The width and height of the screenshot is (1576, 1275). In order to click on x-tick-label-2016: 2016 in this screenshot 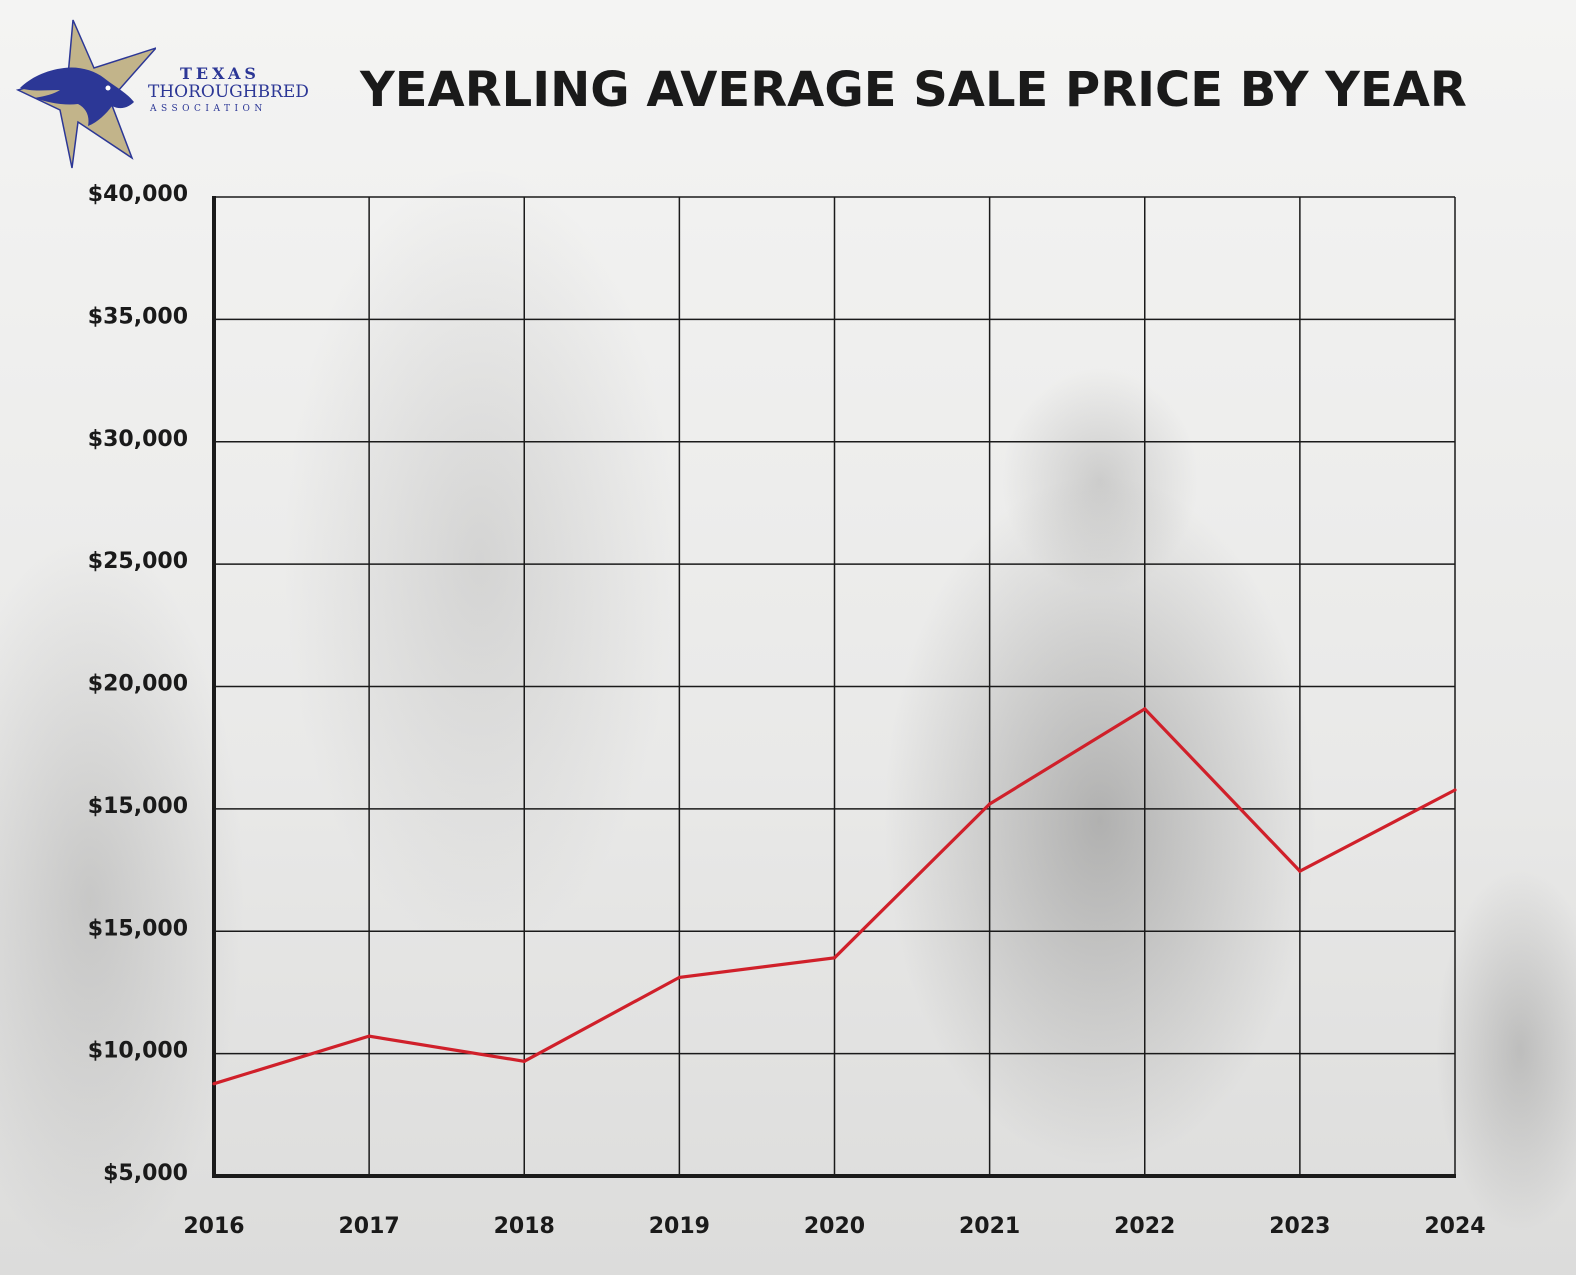, I will do `click(213, 1226)`.